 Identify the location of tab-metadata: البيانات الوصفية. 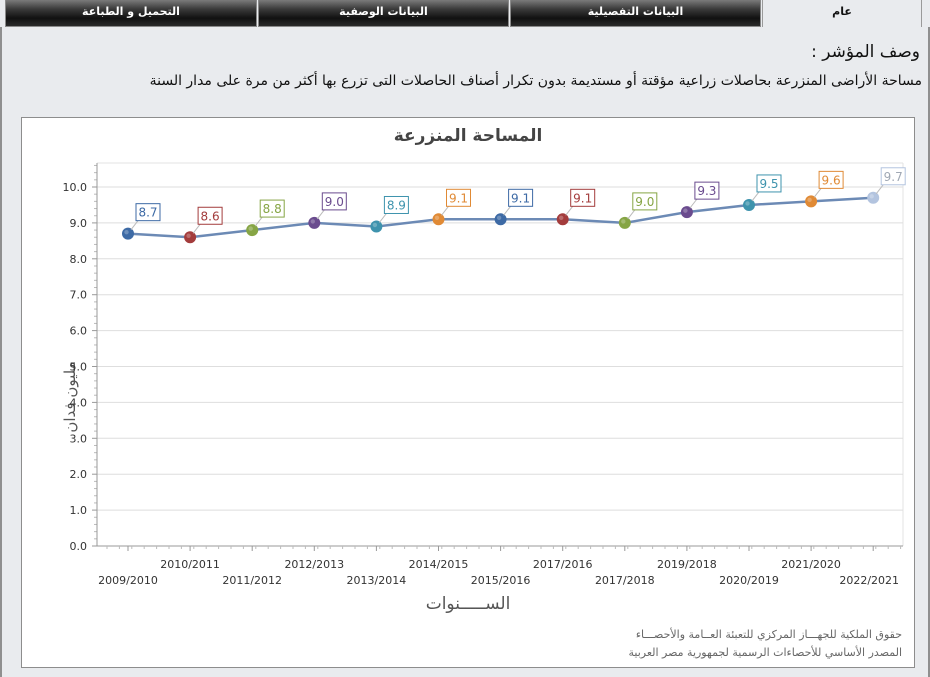
(383, 13).